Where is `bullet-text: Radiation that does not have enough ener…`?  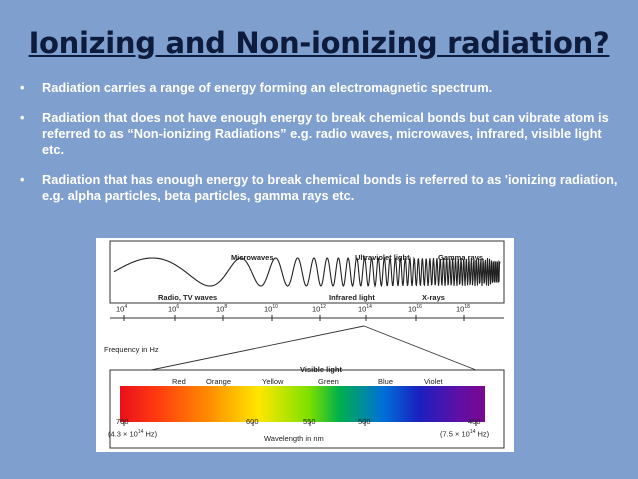
bullet-text: Radiation that does not have enough ener… is located at coordinates (325, 133).